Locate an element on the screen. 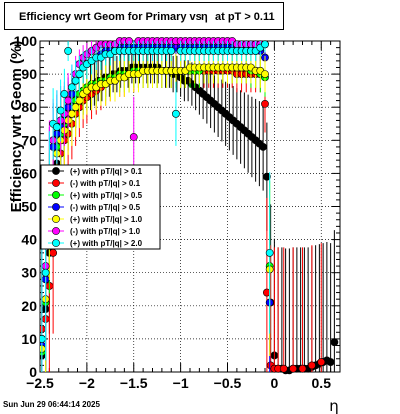 The image size is (400, 414). x-tick-label: −2.5 is located at coordinates (40, 383).